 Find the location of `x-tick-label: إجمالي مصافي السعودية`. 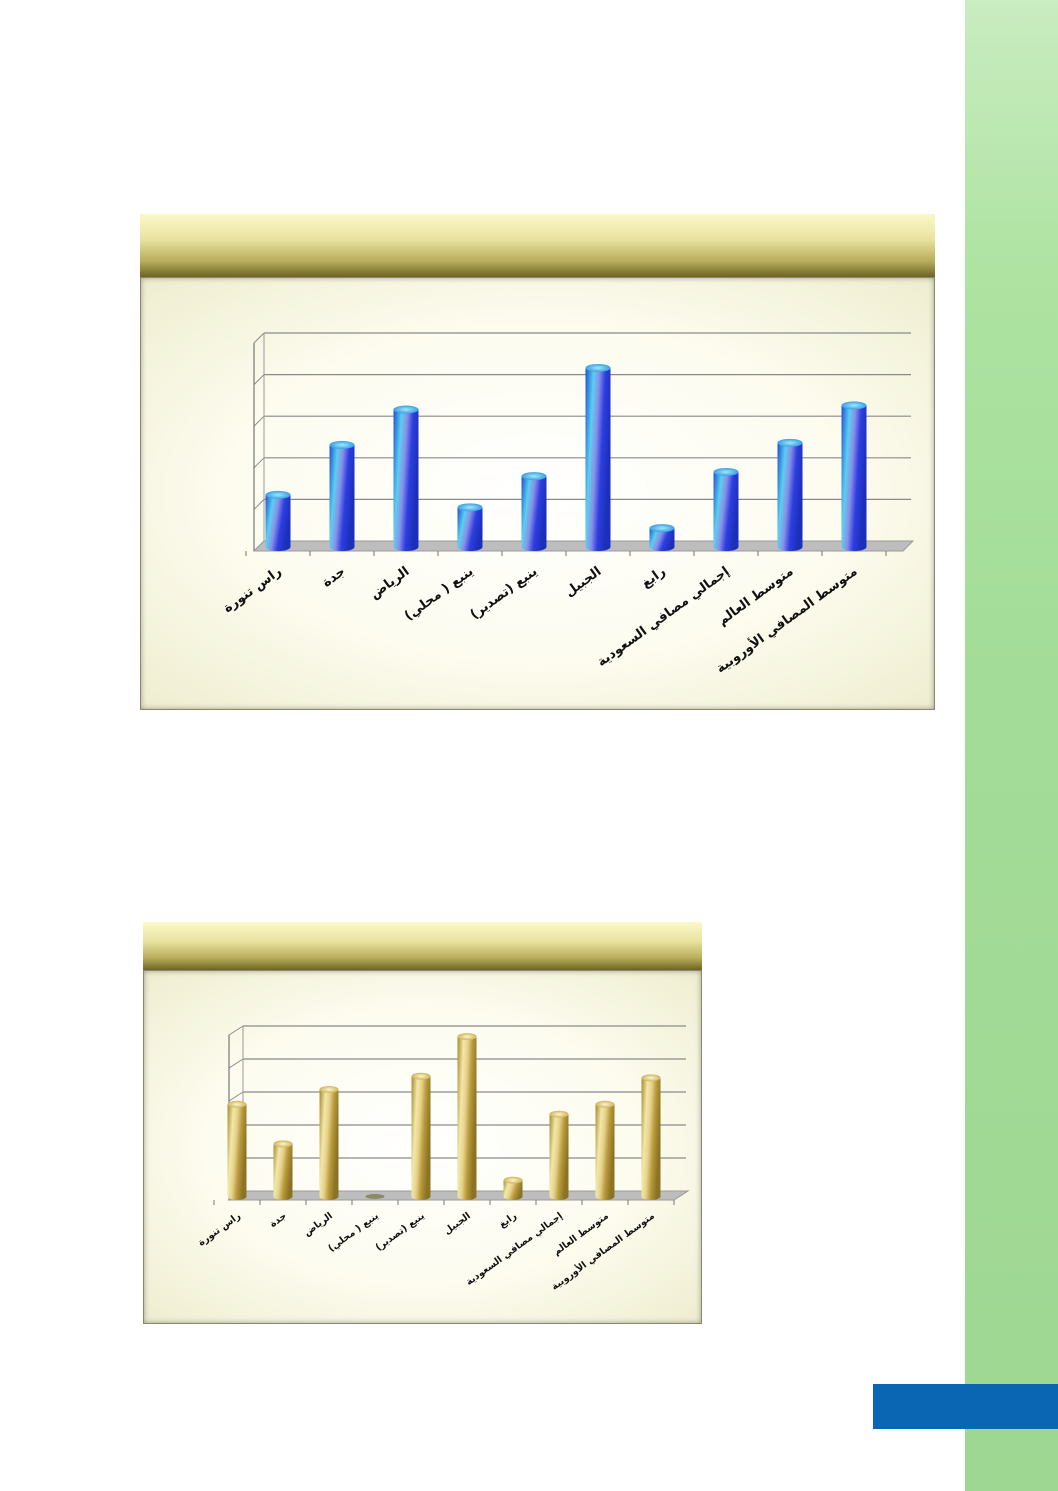

x-tick-label: إجمالي مصافي السعودية is located at coordinates (664, 617).